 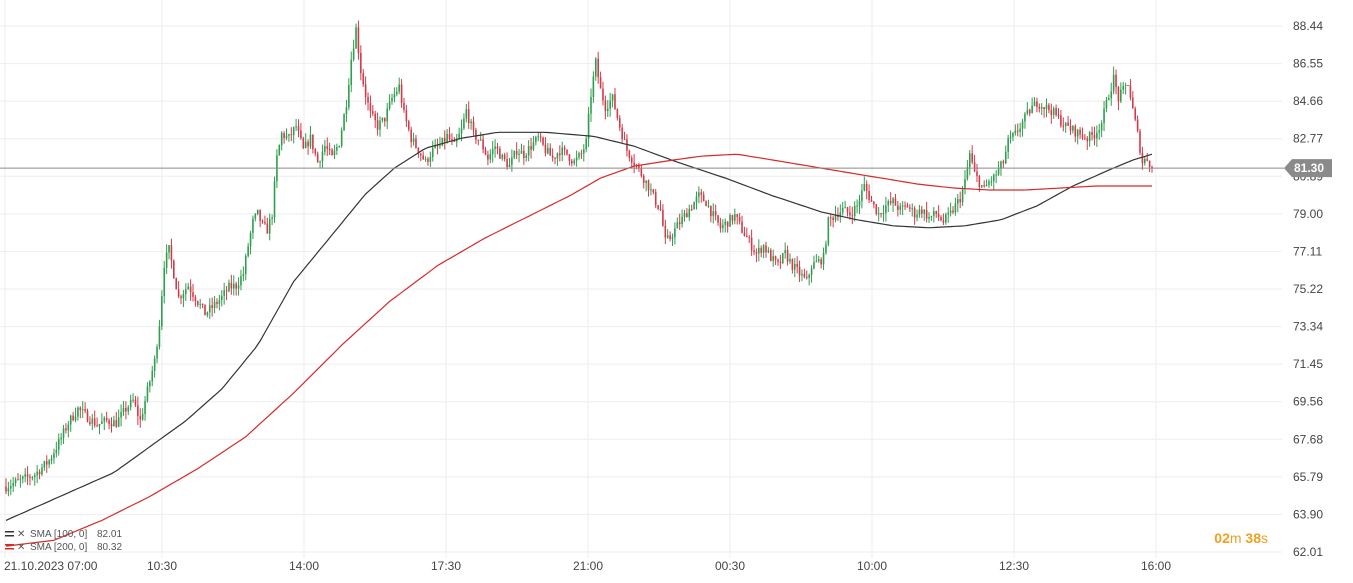 I want to click on x-tick-label: 14:00, so click(x=304, y=566).